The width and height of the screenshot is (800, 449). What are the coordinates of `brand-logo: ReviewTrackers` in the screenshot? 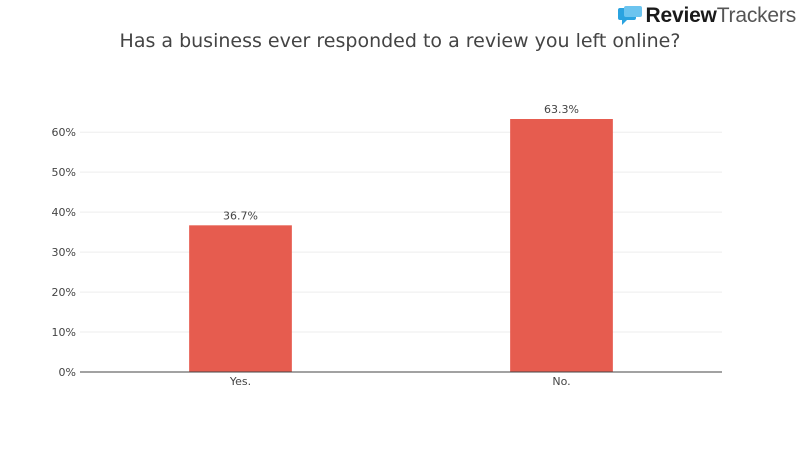 It's located at (707, 16).